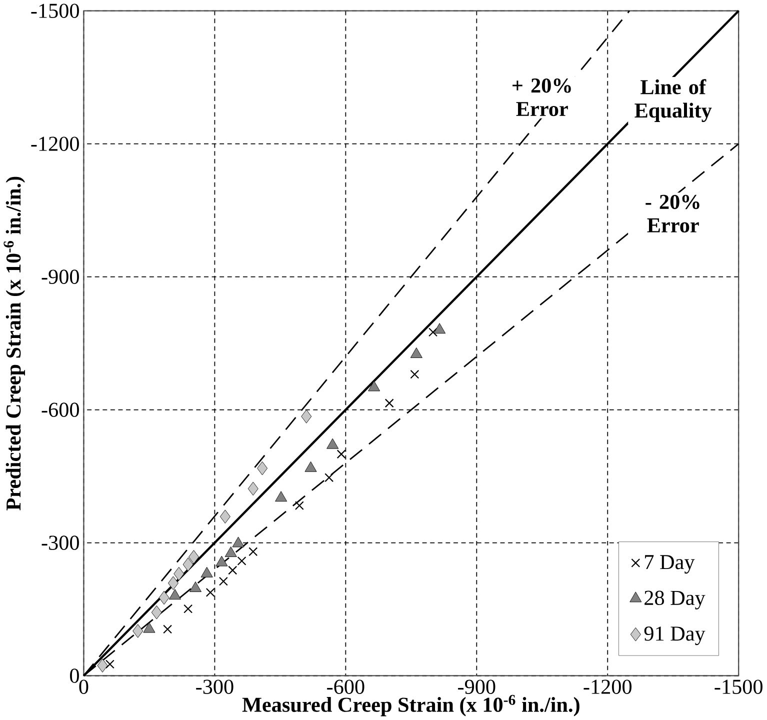 The height and width of the screenshot is (720, 767). Describe the element at coordinates (673, 100) in the screenshot. I see `annotation: Line of Equality` at that location.